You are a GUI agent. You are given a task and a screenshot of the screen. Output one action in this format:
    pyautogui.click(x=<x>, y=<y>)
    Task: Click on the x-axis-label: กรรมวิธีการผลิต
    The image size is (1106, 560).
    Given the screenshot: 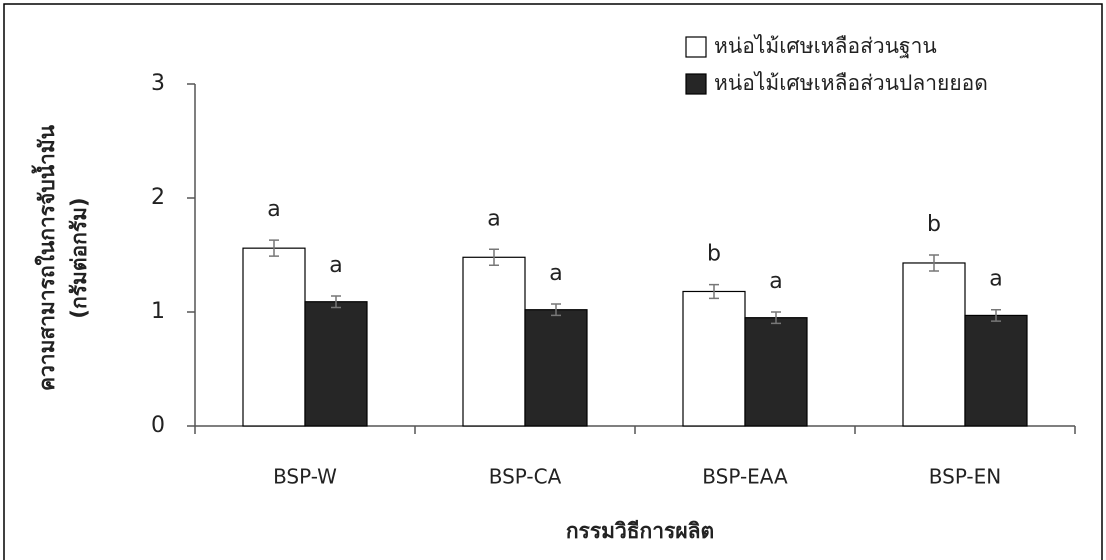 What is the action you would take?
    pyautogui.click(x=640, y=531)
    